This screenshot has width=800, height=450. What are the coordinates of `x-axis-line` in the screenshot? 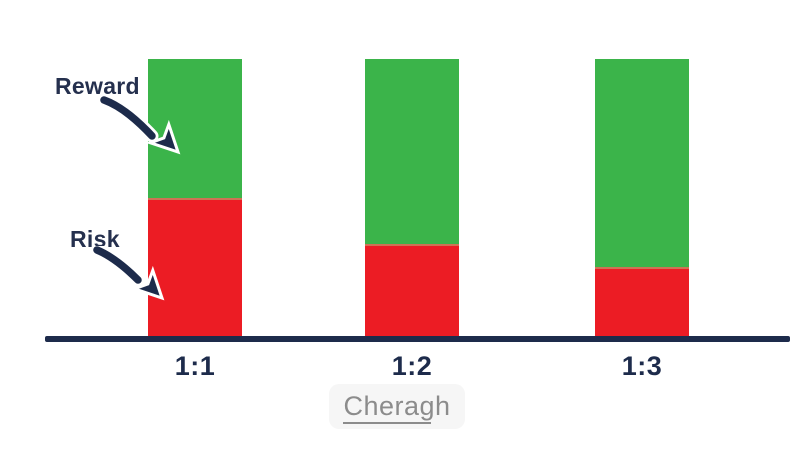 It's located at (417, 339).